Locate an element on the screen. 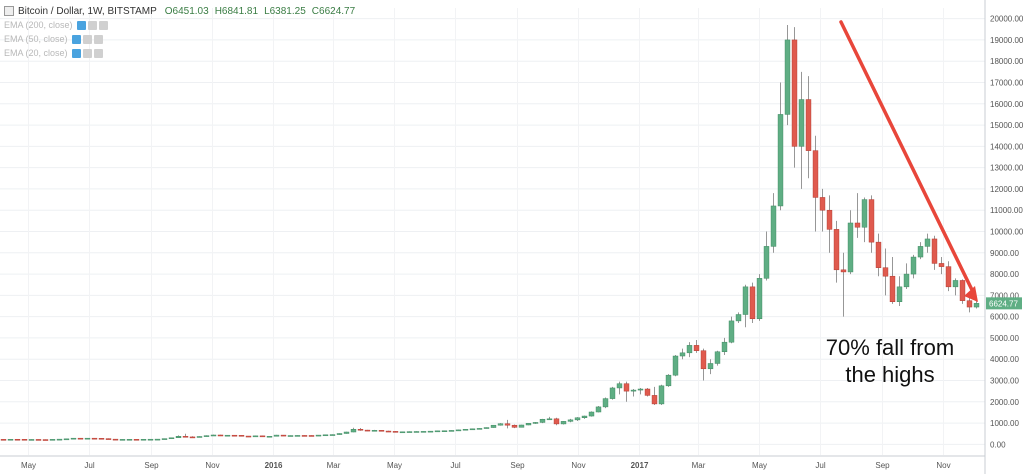 Image resolution: width=1024 pixels, height=474 pixels. annotation-line-1: 70% fall from is located at coordinates (890, 347).